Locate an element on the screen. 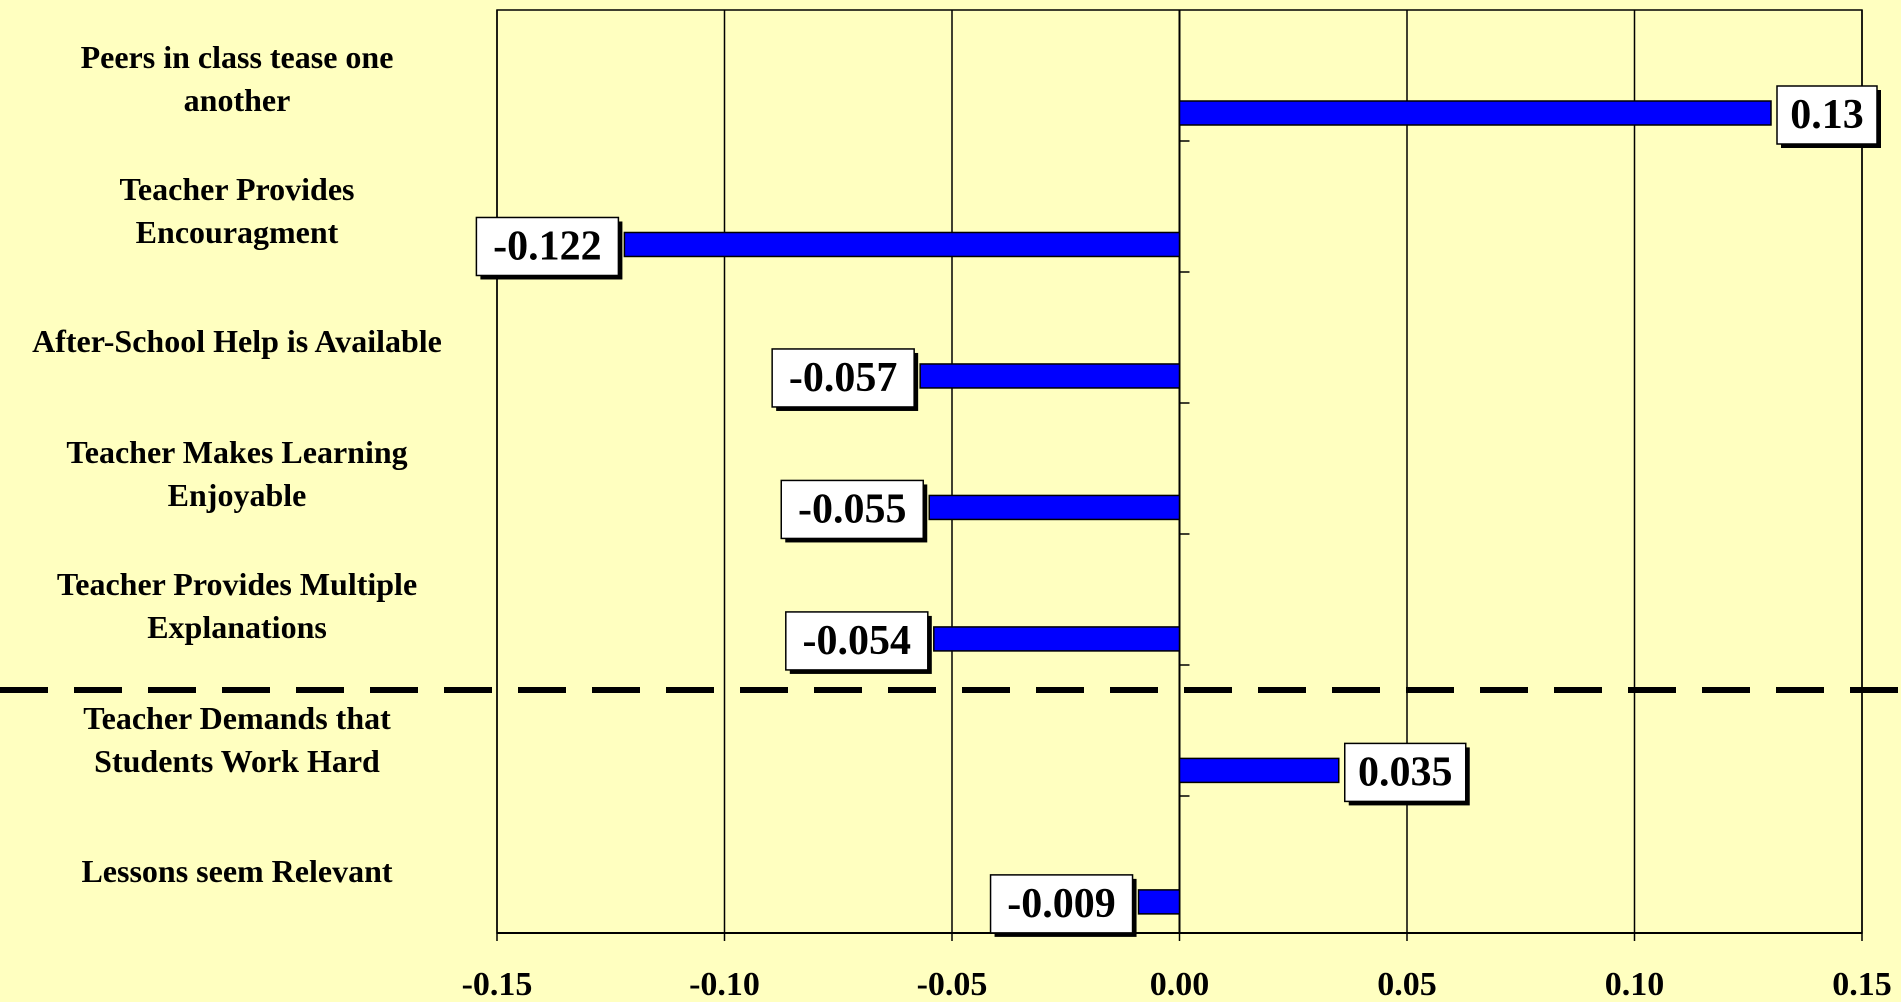  category-label: Teacher Makes Learning Enjoyable is located at coordinates (237, 474).